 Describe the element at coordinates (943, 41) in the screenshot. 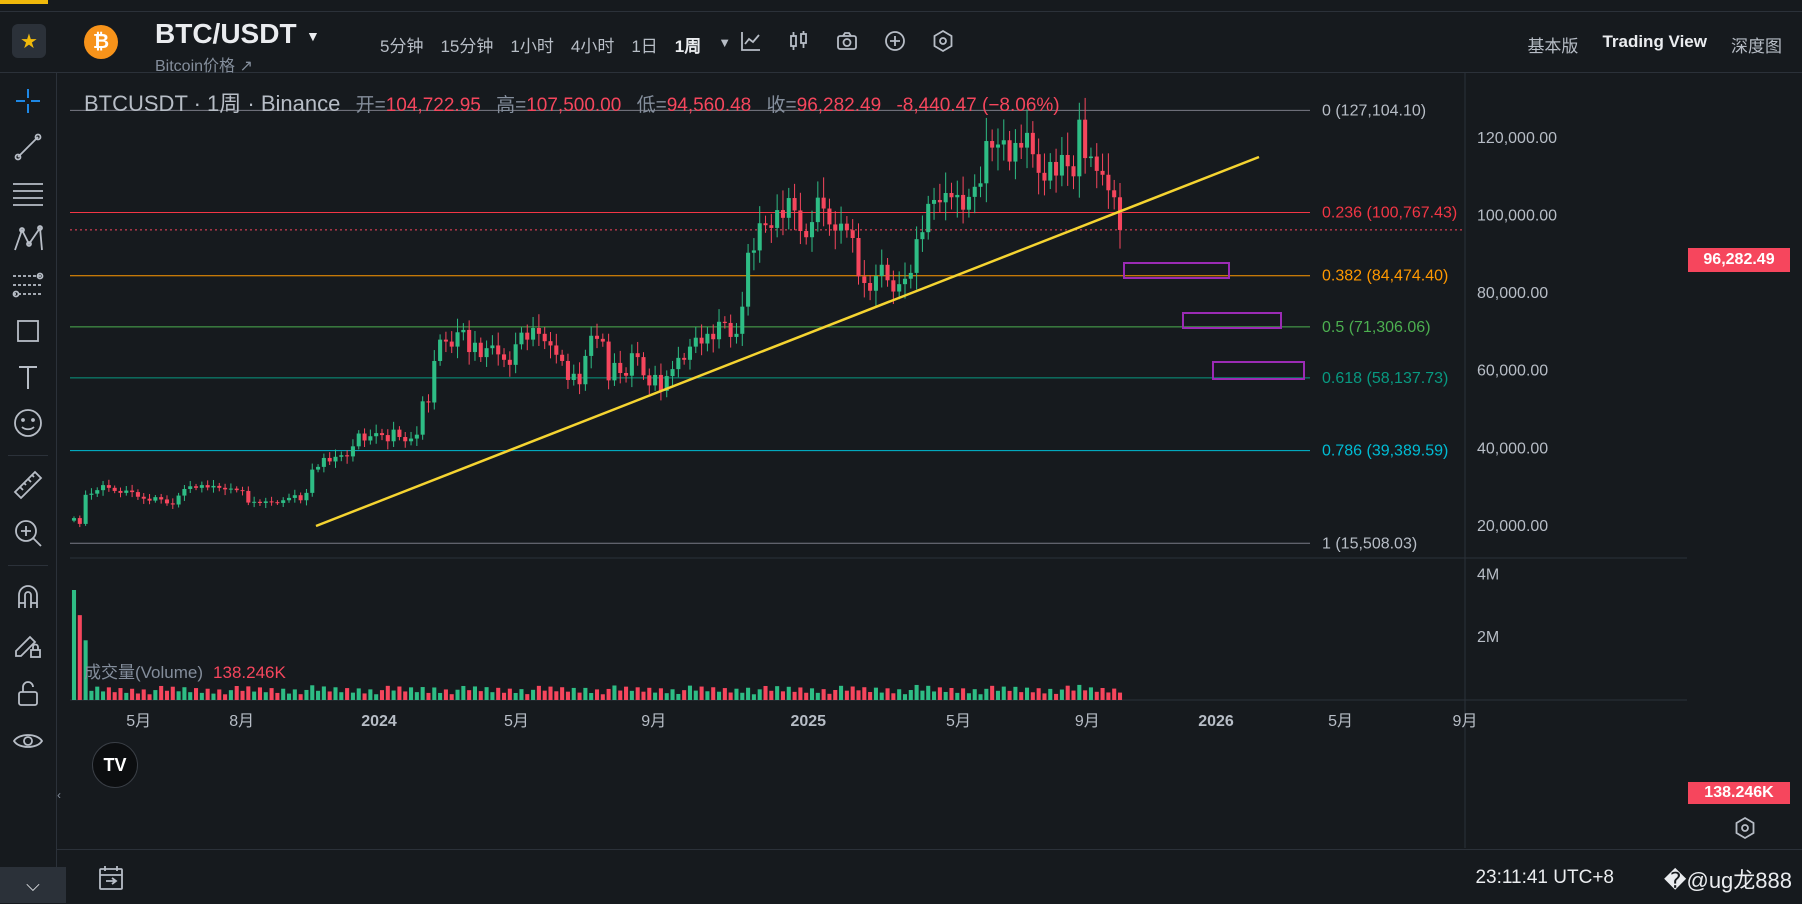

I see `settings-hex-icon` at that location.